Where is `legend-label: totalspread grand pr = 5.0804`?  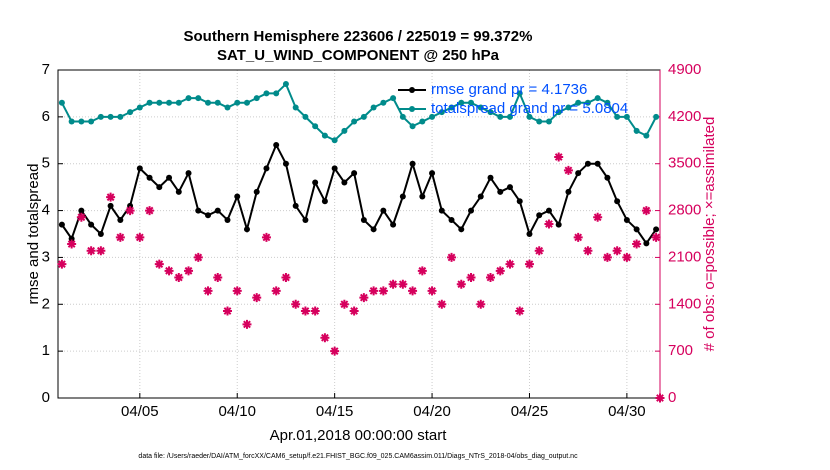 legend-label: totalspread grand pr = 5.0804 is located at coordinates (529, 108).